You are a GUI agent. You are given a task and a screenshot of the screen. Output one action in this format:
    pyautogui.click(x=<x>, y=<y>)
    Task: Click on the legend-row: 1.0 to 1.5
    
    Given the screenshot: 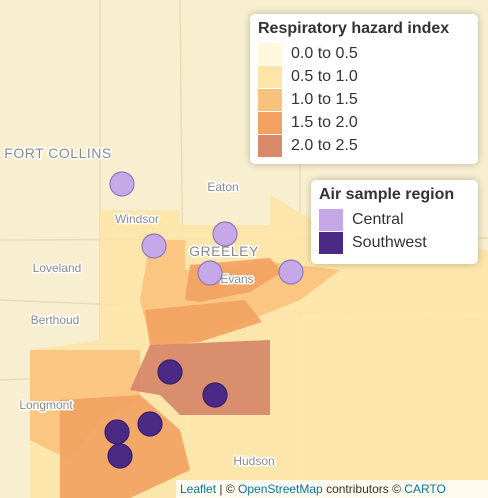 What is the action you would take?
    pyautogui.click(x=363, y=99)
    